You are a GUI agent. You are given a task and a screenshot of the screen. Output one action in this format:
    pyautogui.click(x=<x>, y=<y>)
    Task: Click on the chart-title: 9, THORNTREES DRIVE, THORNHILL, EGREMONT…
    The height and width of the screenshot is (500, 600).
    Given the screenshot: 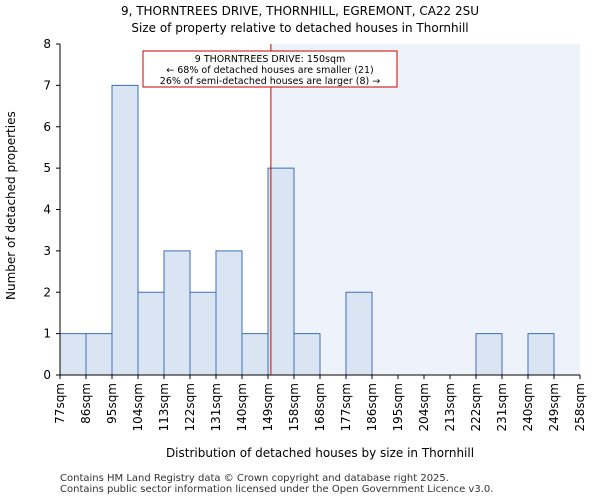 What is the action you would take?
    pyautogui.click(x=300, y=11)
    